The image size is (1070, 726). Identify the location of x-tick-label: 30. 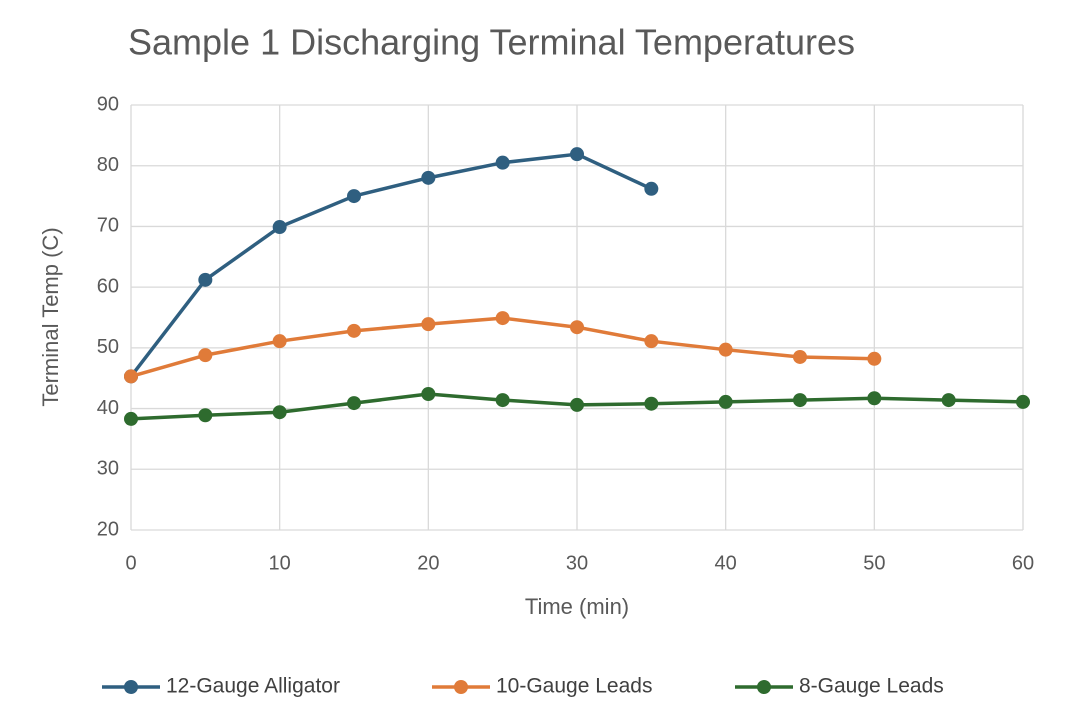
(577, 563).